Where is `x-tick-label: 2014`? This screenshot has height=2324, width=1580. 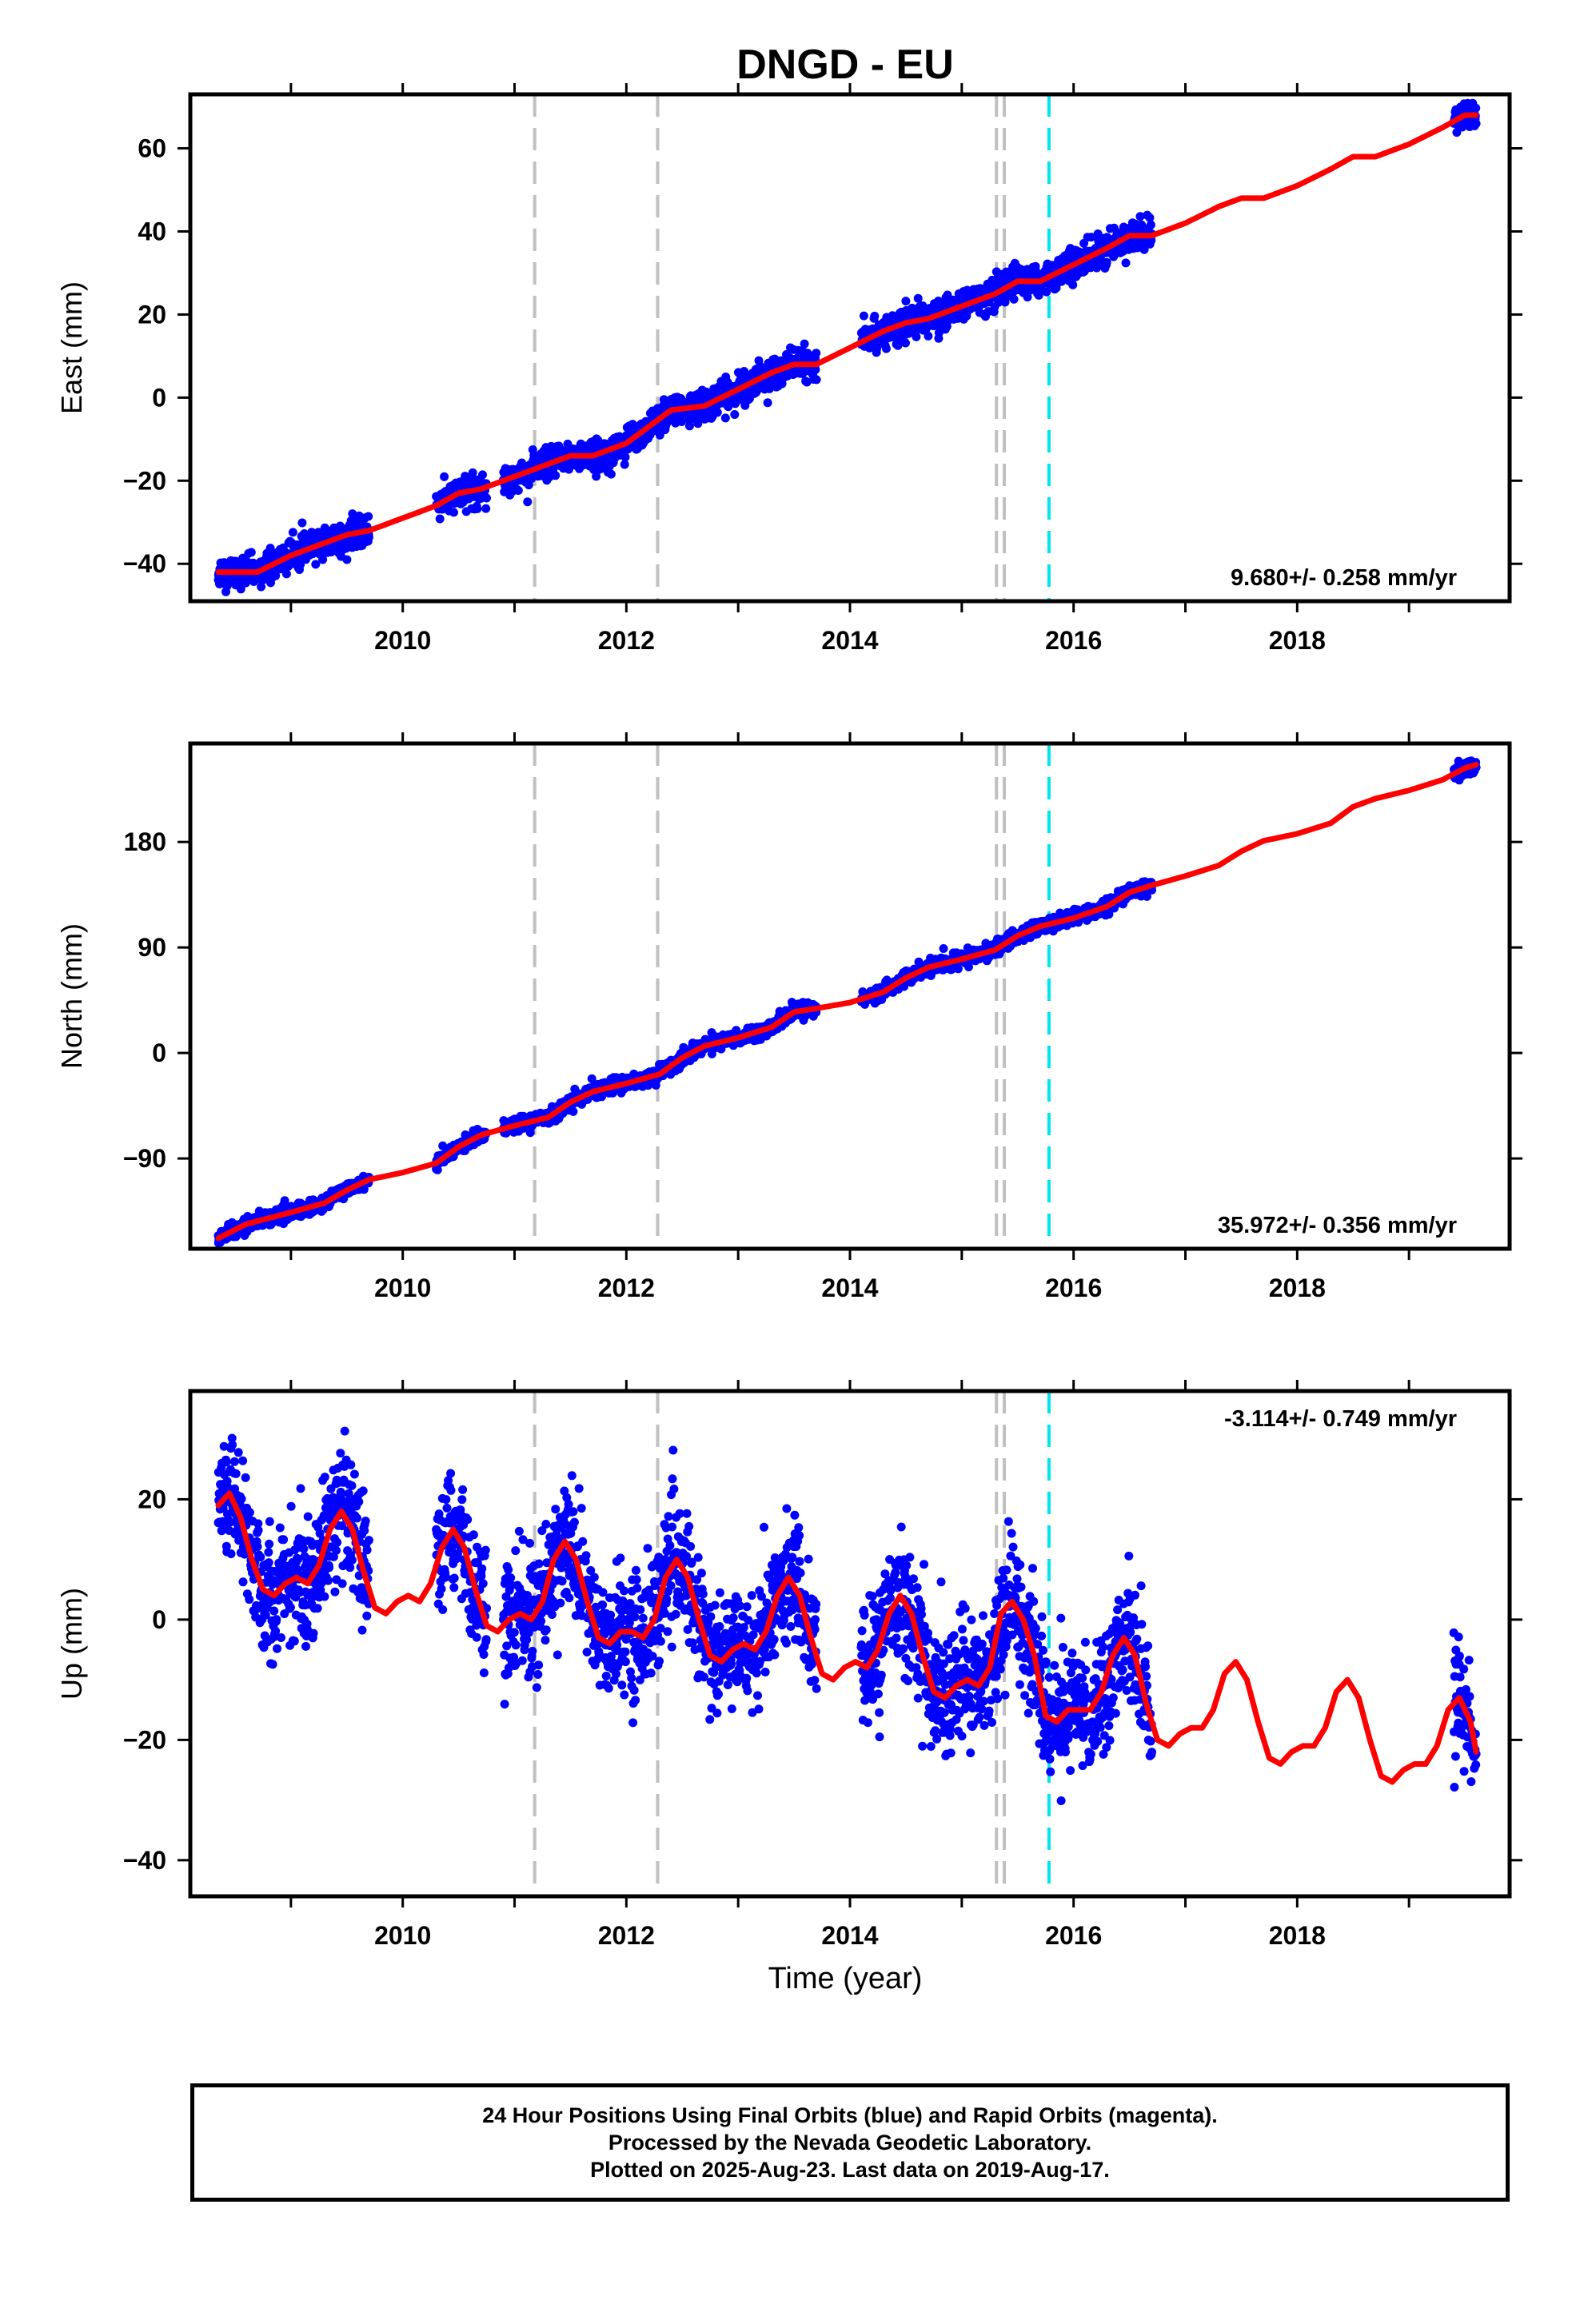
x-tick-label: 2014 is located at coordinates (850, 640).